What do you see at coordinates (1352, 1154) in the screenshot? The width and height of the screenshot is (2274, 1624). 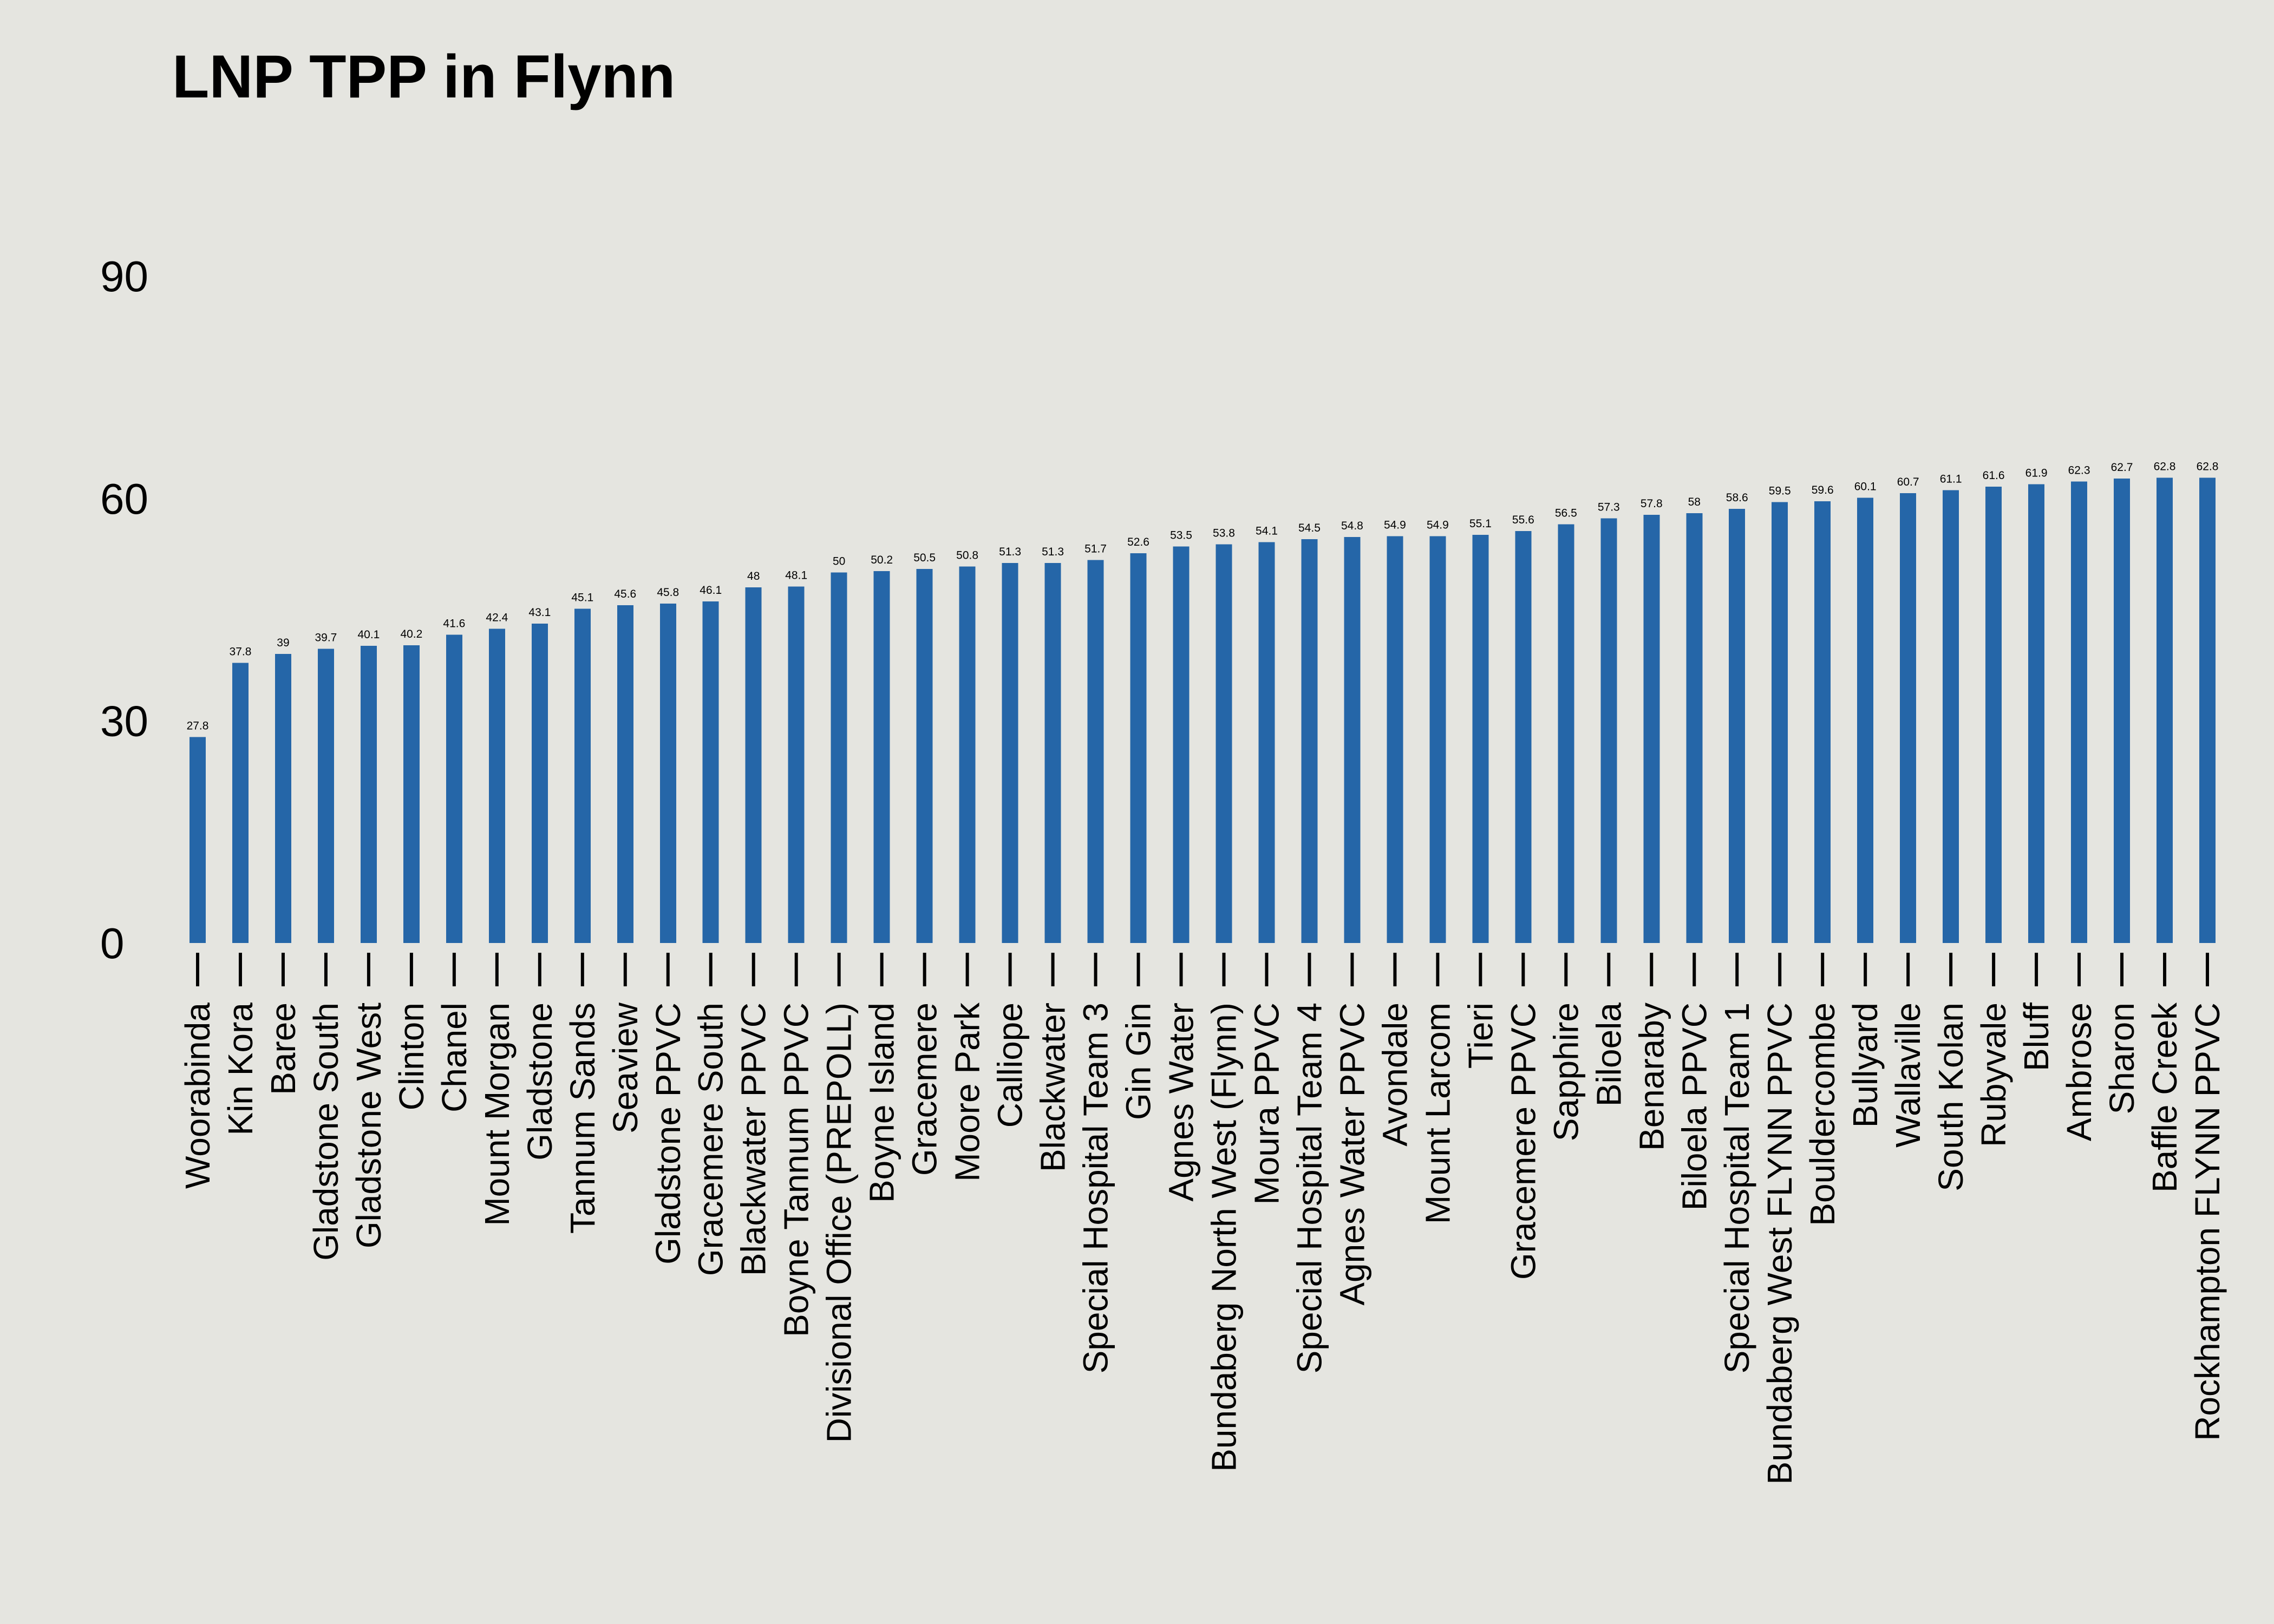 I see `x-tick-label: Agnes Water PPVC` at bounding box center [1352, 1154].